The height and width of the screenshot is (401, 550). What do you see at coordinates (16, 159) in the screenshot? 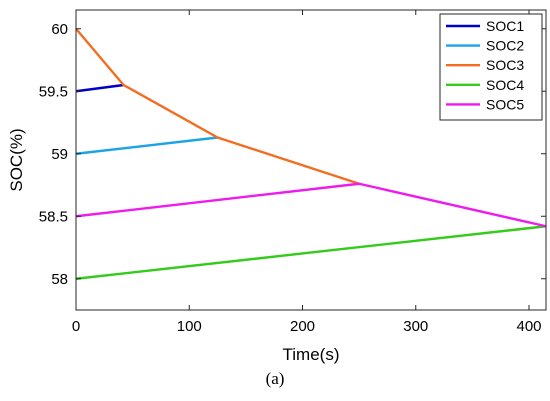
I see `y-axis-label: SOC(%)` at bounding box center [16, 159].